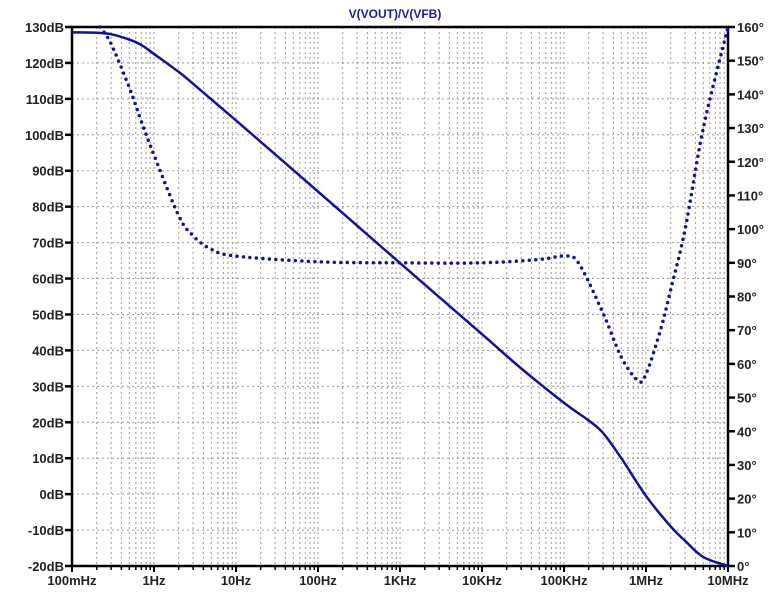 The width and height of the screenshot is (781, 606). I want to click on x-tick-label: 10MHz, so click(728, 580).